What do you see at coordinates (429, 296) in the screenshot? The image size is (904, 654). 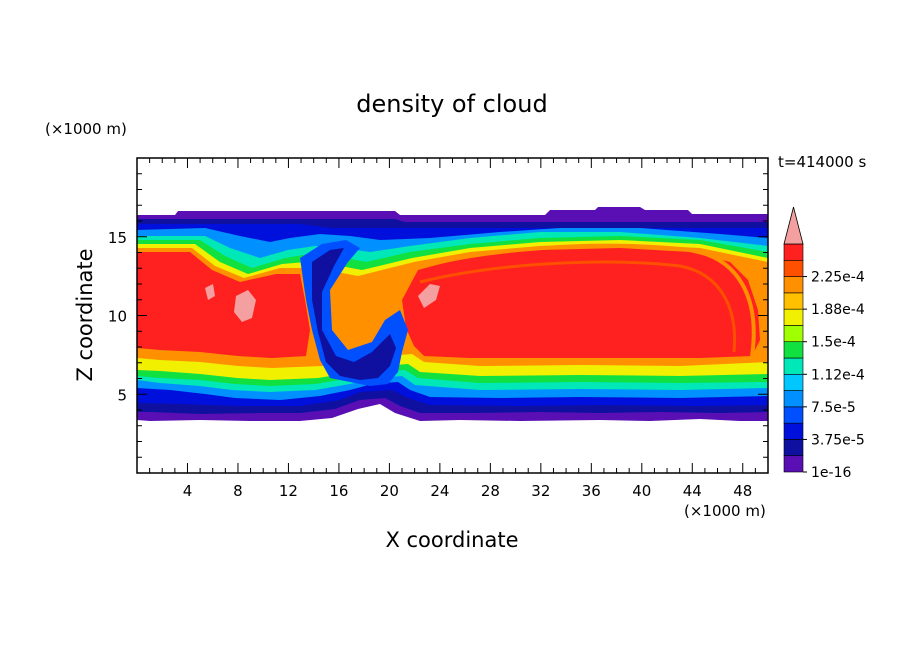 I see `overshoot-right` at bounding box center [429, 296].